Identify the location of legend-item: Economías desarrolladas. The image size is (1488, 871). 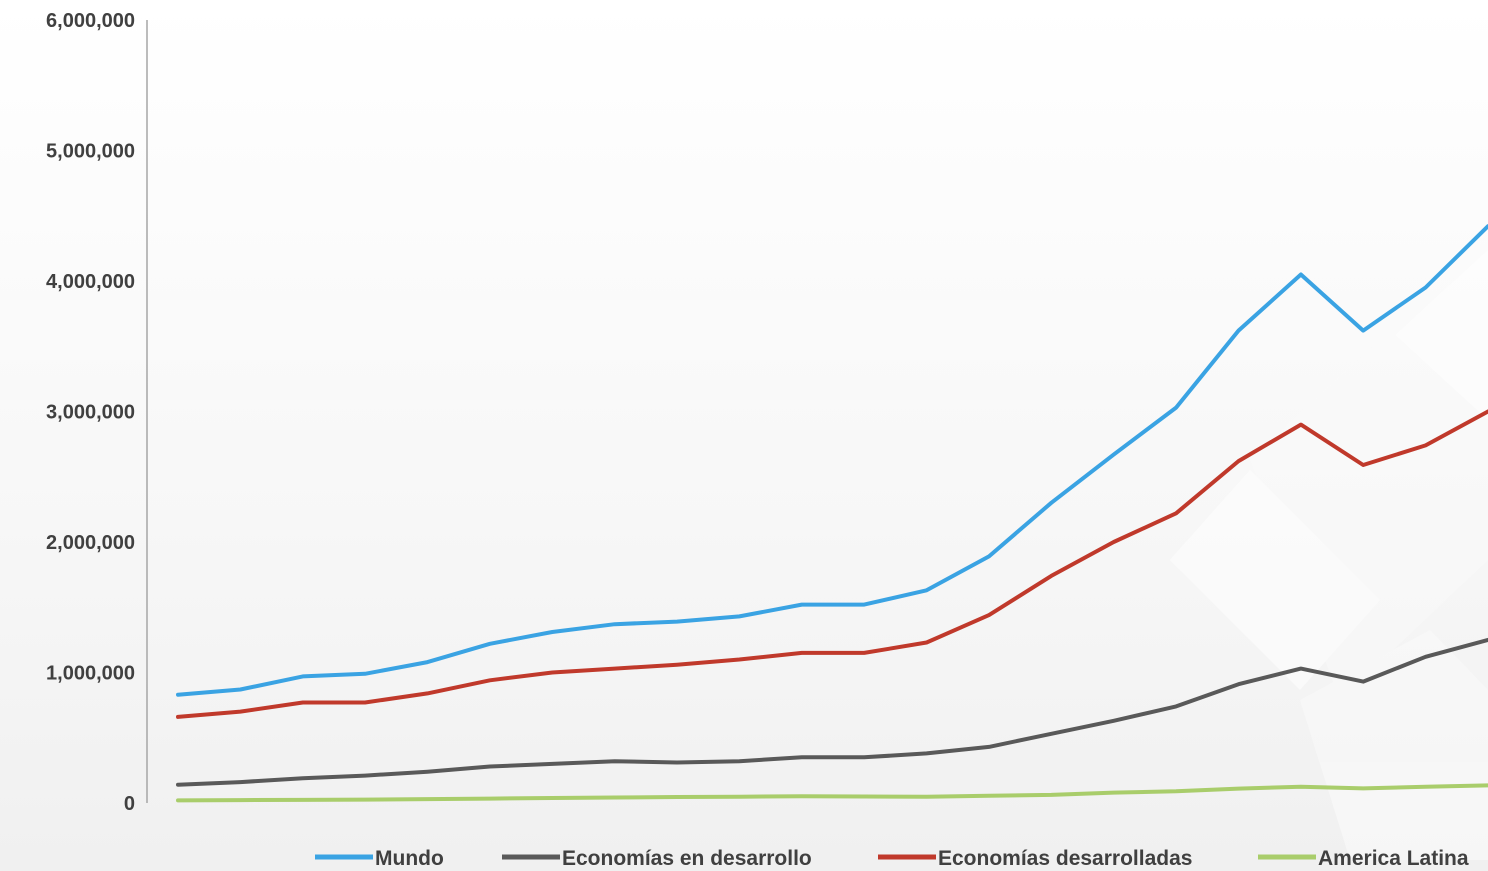
(1035, 858).